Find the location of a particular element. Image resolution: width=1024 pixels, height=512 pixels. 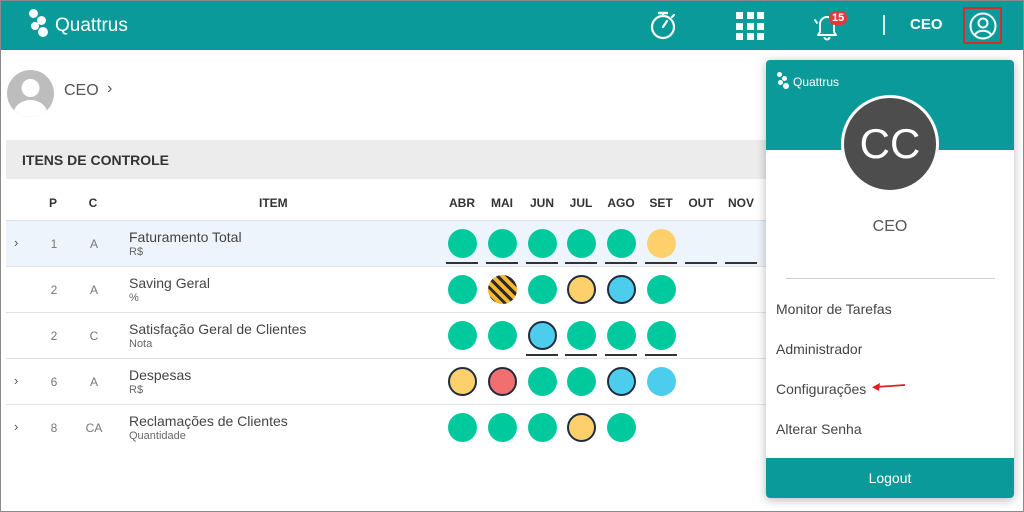

dropdown-brand-logo: Quattrus is located at coordinates (808, 81).